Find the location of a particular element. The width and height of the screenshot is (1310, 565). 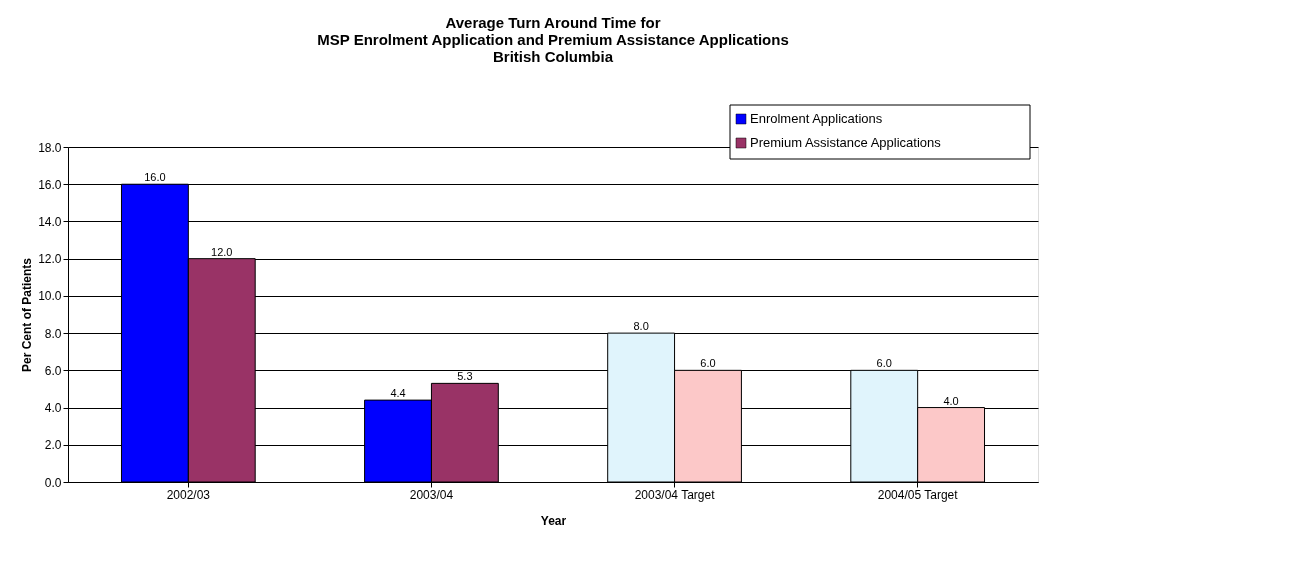

y-tick-label: 16.0 is located at coordinates (50, 184).